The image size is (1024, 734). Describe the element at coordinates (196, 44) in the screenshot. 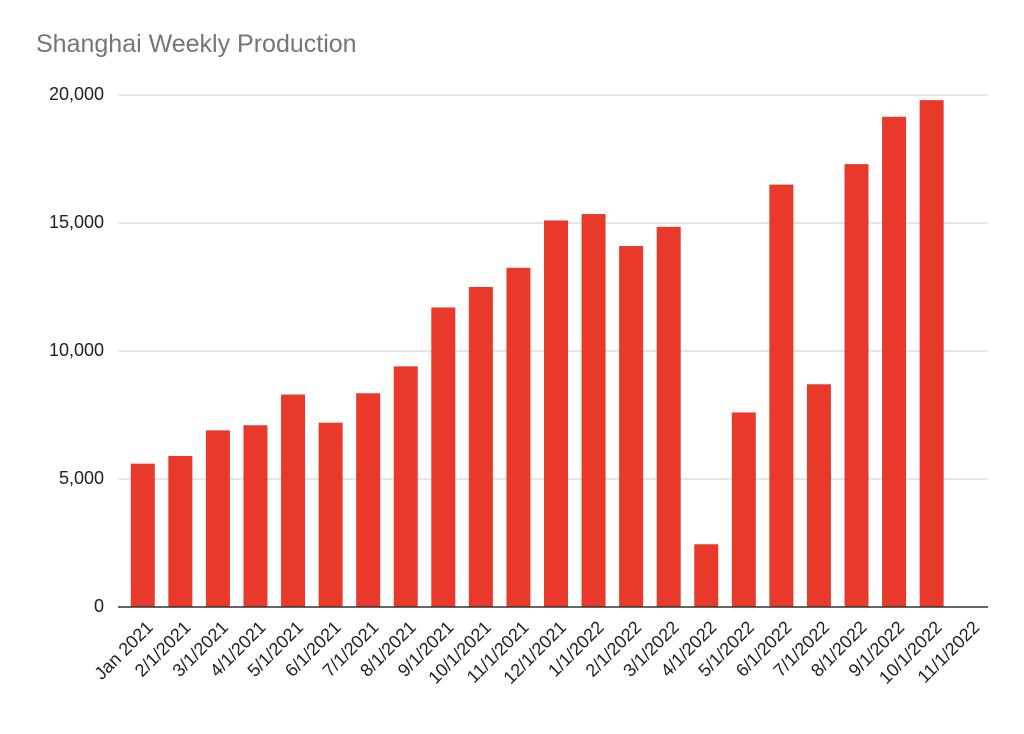

I see `chart-title: Shanghai Weekly Production` at that location.